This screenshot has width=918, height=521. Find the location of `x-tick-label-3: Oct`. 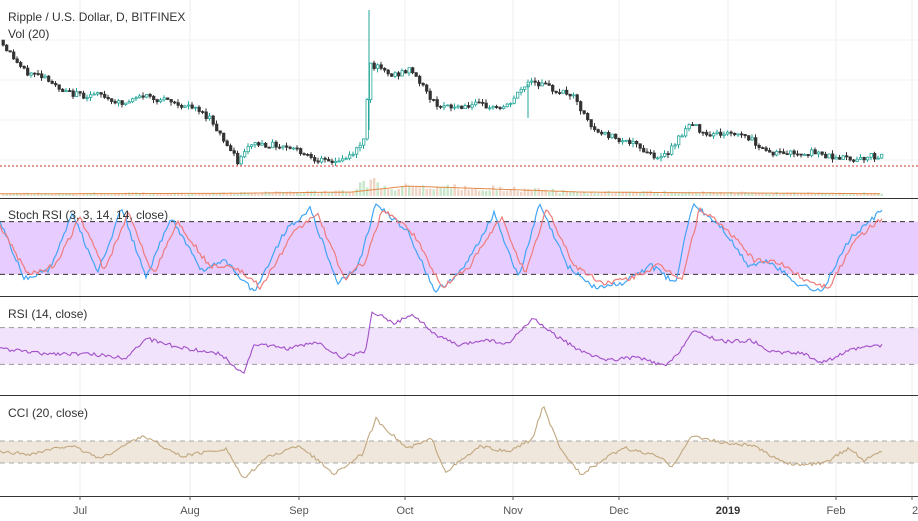

x-tick-label-3: Oct is located at coordinates (404, 511).